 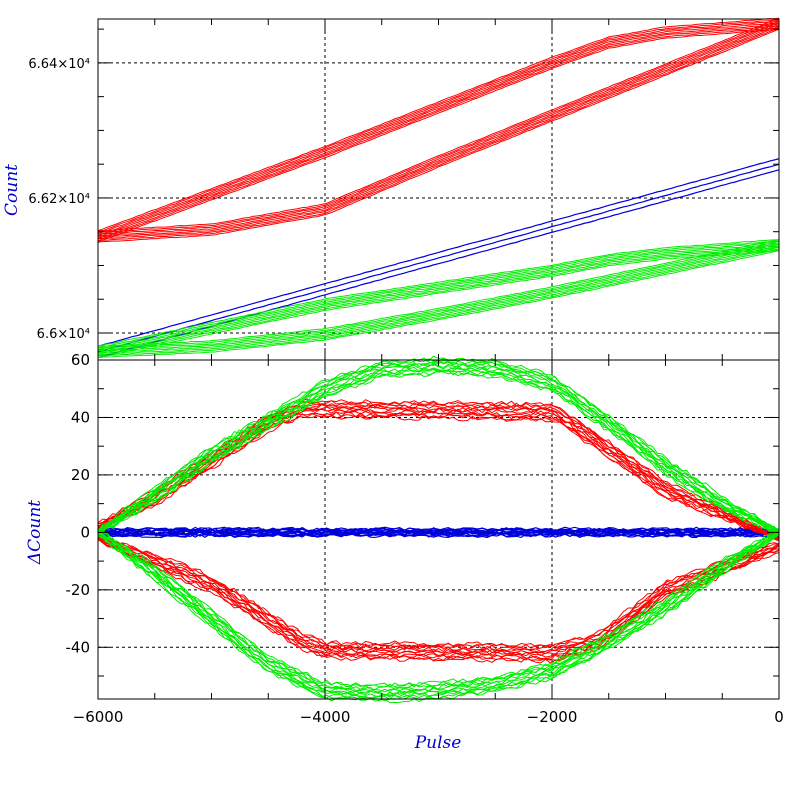 What do you see at coordinates (438, 743) in the screenshot?
I see `x-axis-title: Pulse` at bounding box center [438, 743].